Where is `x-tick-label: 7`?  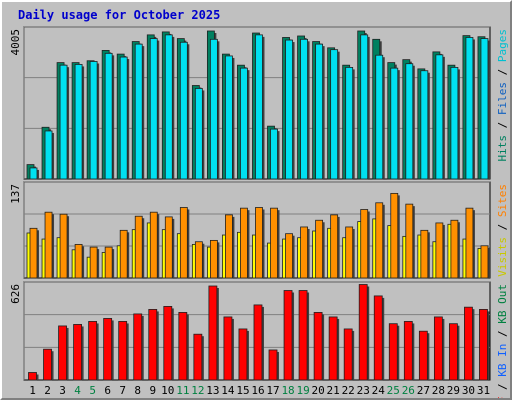 x-tick-label: 7 is located at coordinates (122, 390).